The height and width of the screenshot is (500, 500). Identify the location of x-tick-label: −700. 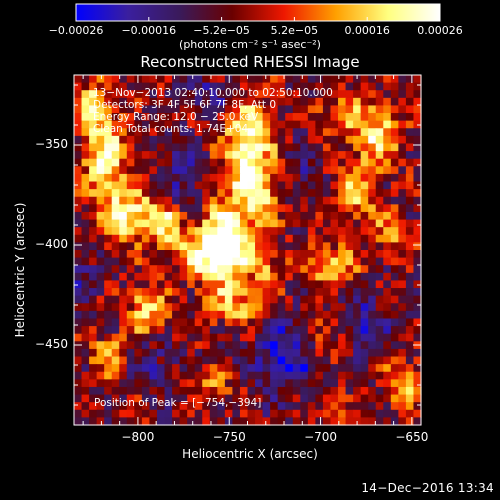
(321, 437).